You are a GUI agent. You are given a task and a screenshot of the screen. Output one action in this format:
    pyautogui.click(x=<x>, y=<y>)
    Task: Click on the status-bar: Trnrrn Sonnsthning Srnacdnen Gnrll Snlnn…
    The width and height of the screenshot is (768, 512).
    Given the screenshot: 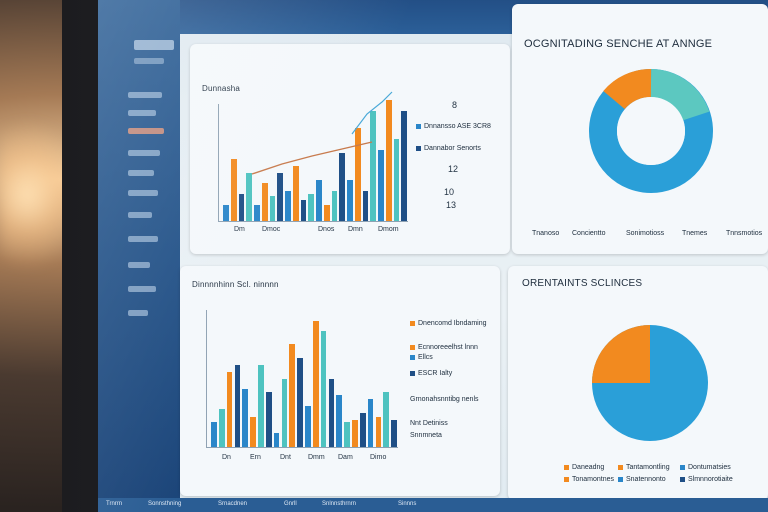 What is the action you would take?
    pyautogui.click(x=433, y=505)
    